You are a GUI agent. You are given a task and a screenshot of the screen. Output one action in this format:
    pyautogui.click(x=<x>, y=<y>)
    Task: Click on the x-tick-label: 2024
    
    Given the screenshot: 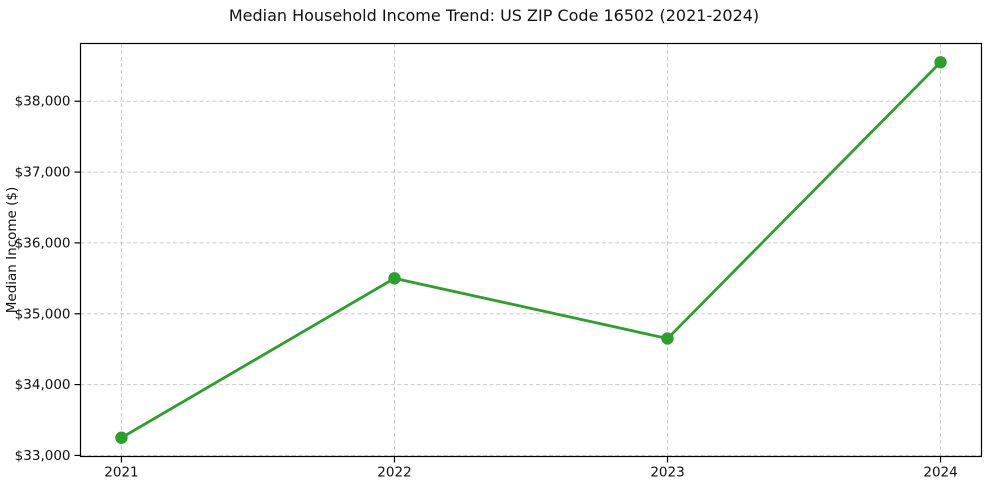 What is the action you would take?
    pyautogui.click(x=940, y=473)
    